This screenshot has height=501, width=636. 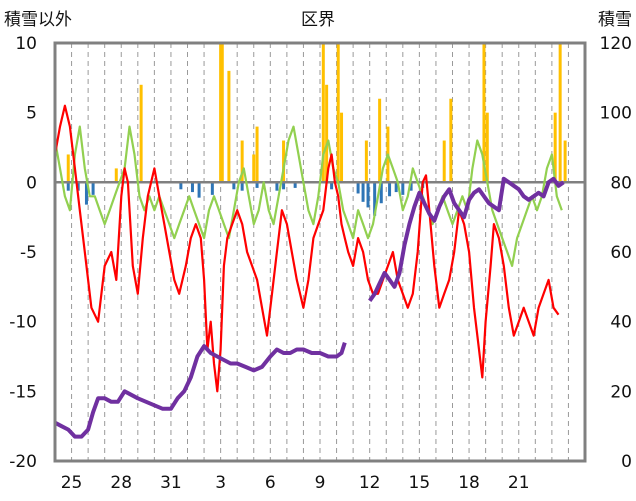 I want to click on left-y-tick-label: 0, so click(x=31, y=183).